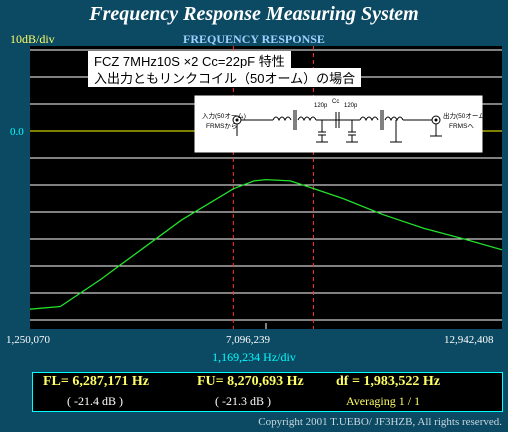 The image size is (508, 432). What do you see at coordinates (465, 115) in the screenshot?
I see `schematic-output-label: 出力(50オーム)` at bounding box center [465, 115].